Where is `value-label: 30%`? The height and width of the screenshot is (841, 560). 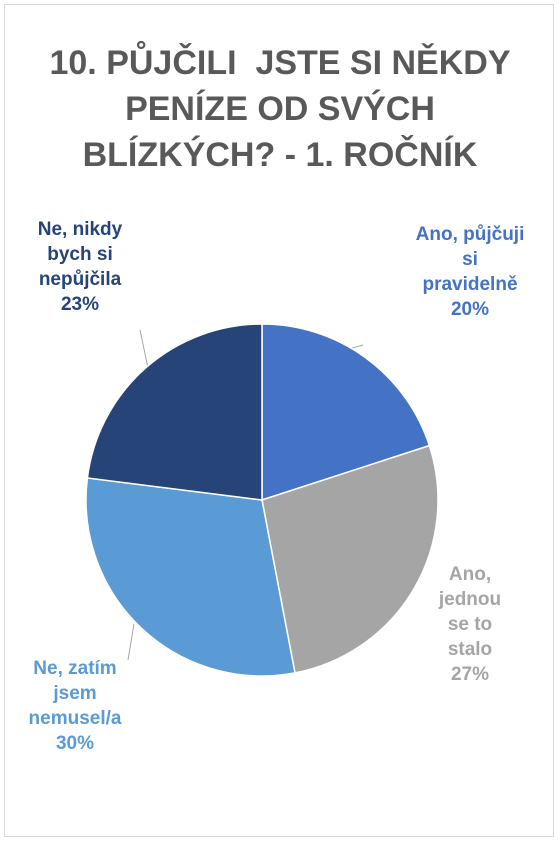
value-label: 30% is located at coordinates (75, 743).